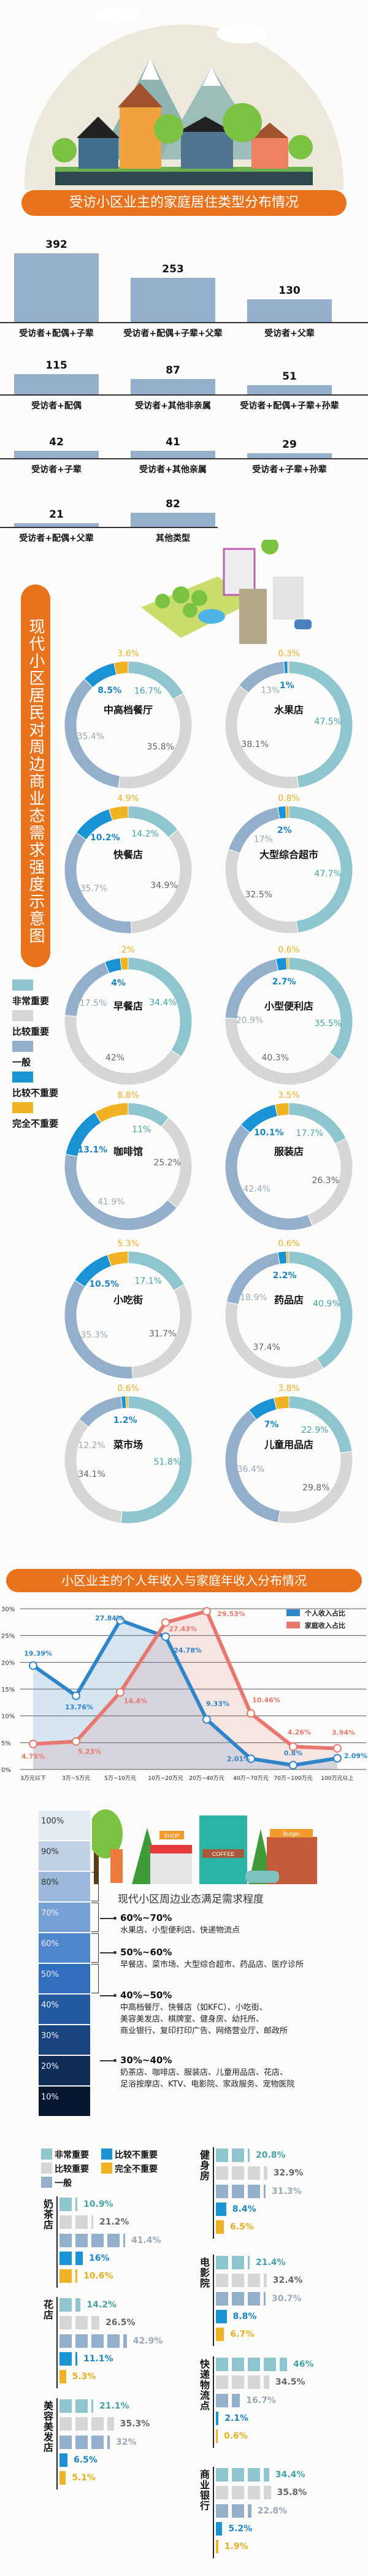 The width and height of the screenshot is (368, 2576). What do you see at coordinates (64, 2009) in the screenshot?
I see `scale-segment: 40%` at bounding box center [64, 2009].